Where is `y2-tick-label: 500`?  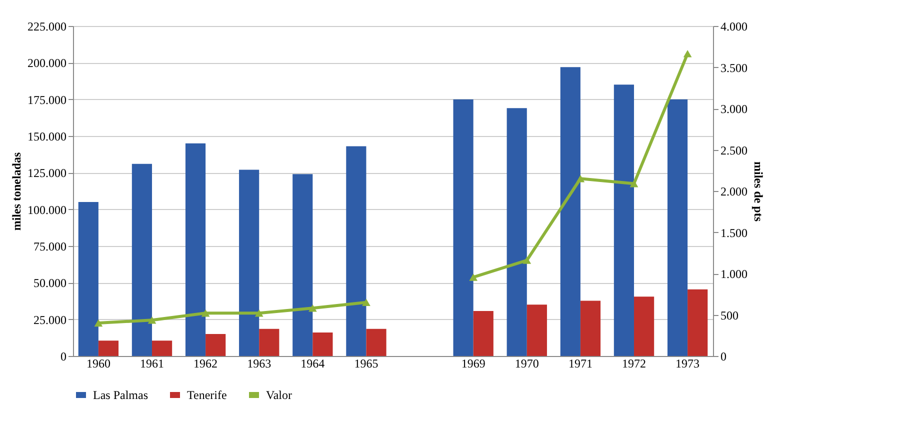 y2-tick-label: 500 is located at coordinates (729, 315).